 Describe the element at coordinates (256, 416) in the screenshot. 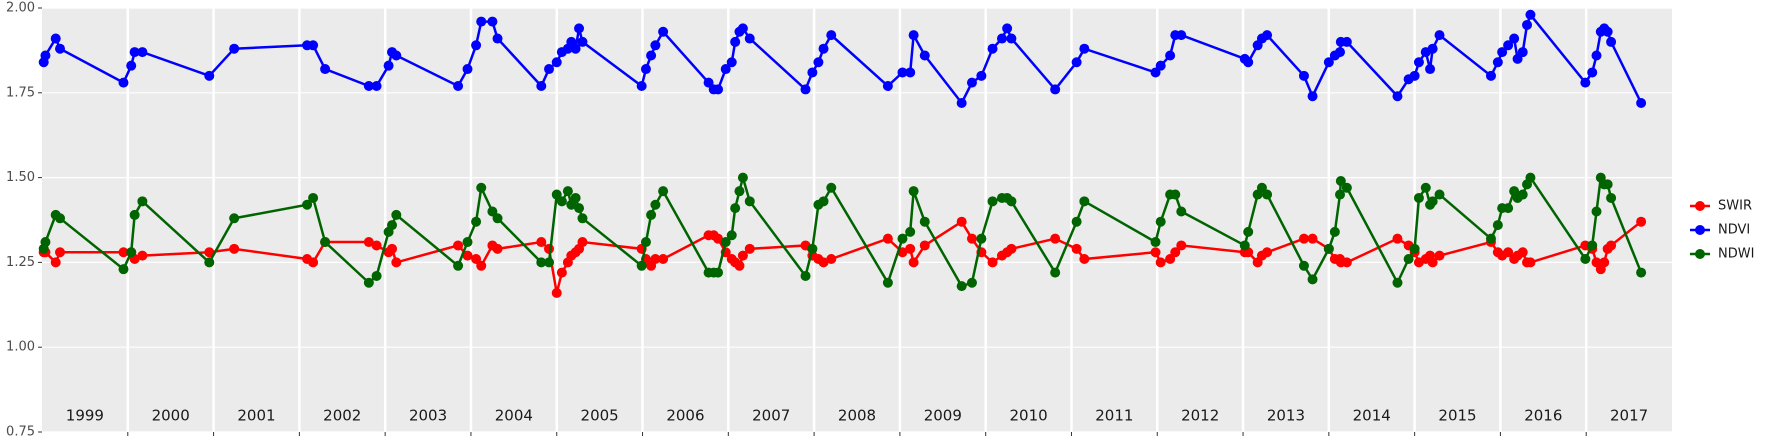

I see `x-tick-label: 2001` at that location.